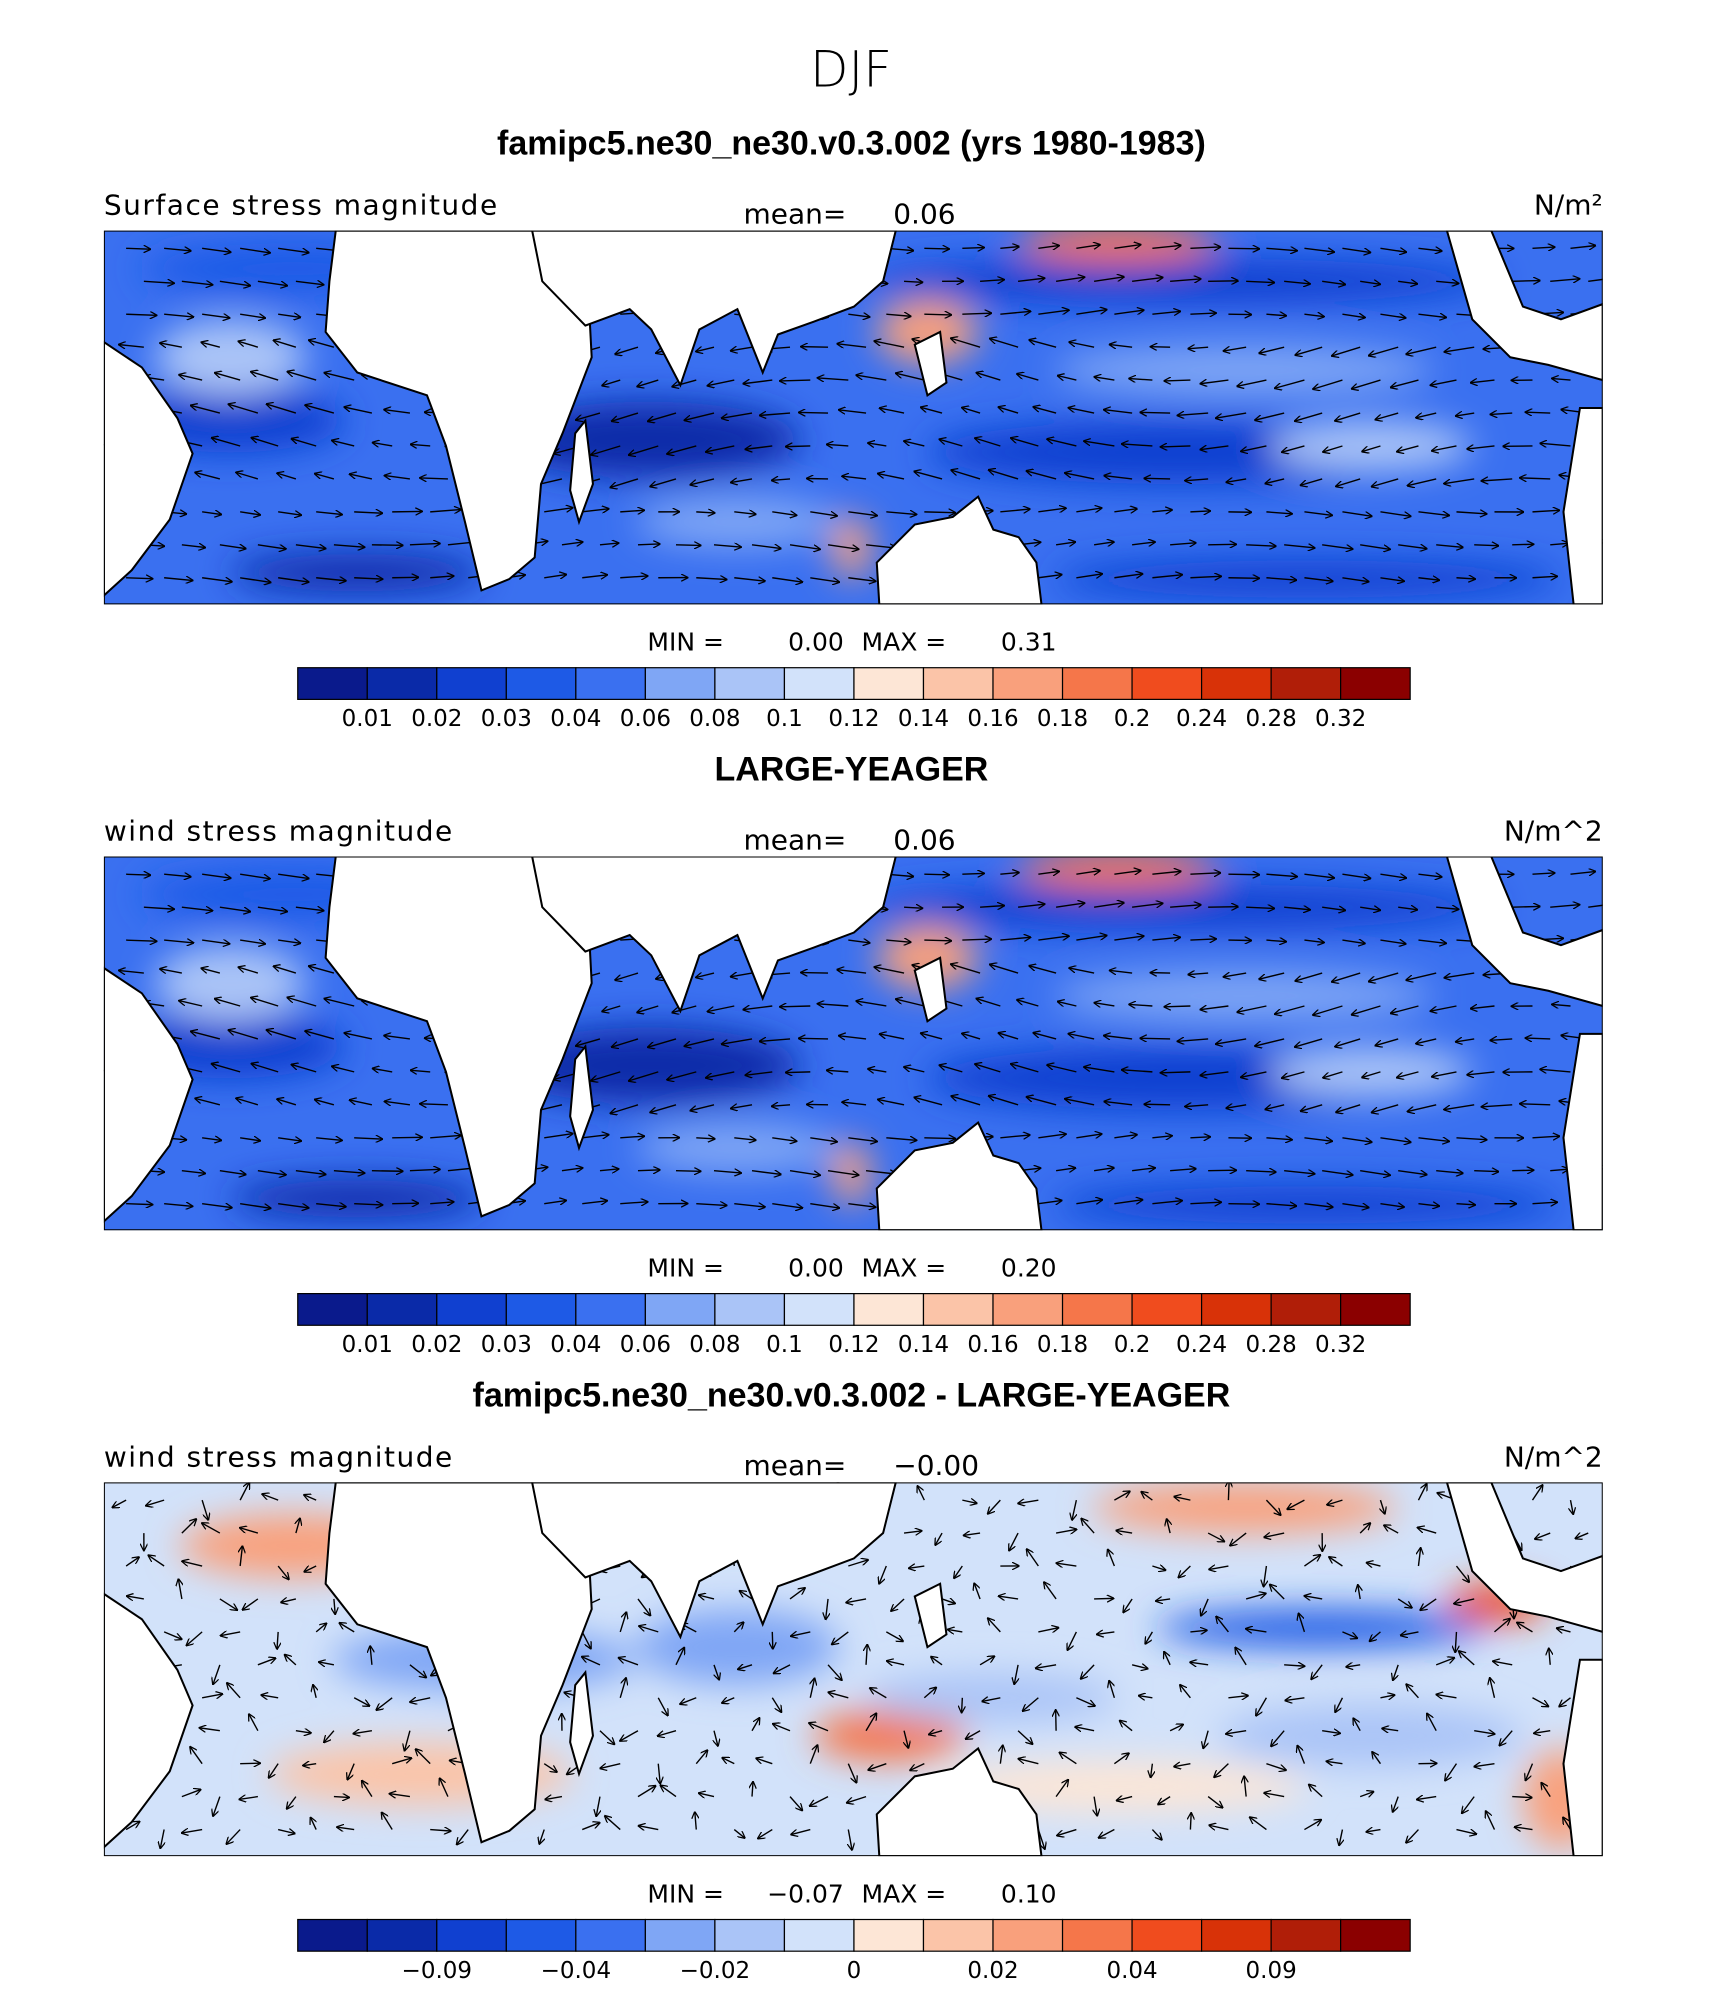 The width and height of the screenshot is (1710, 1989). I want to click on colorbar-label: 0.1, so click(784, 1345).